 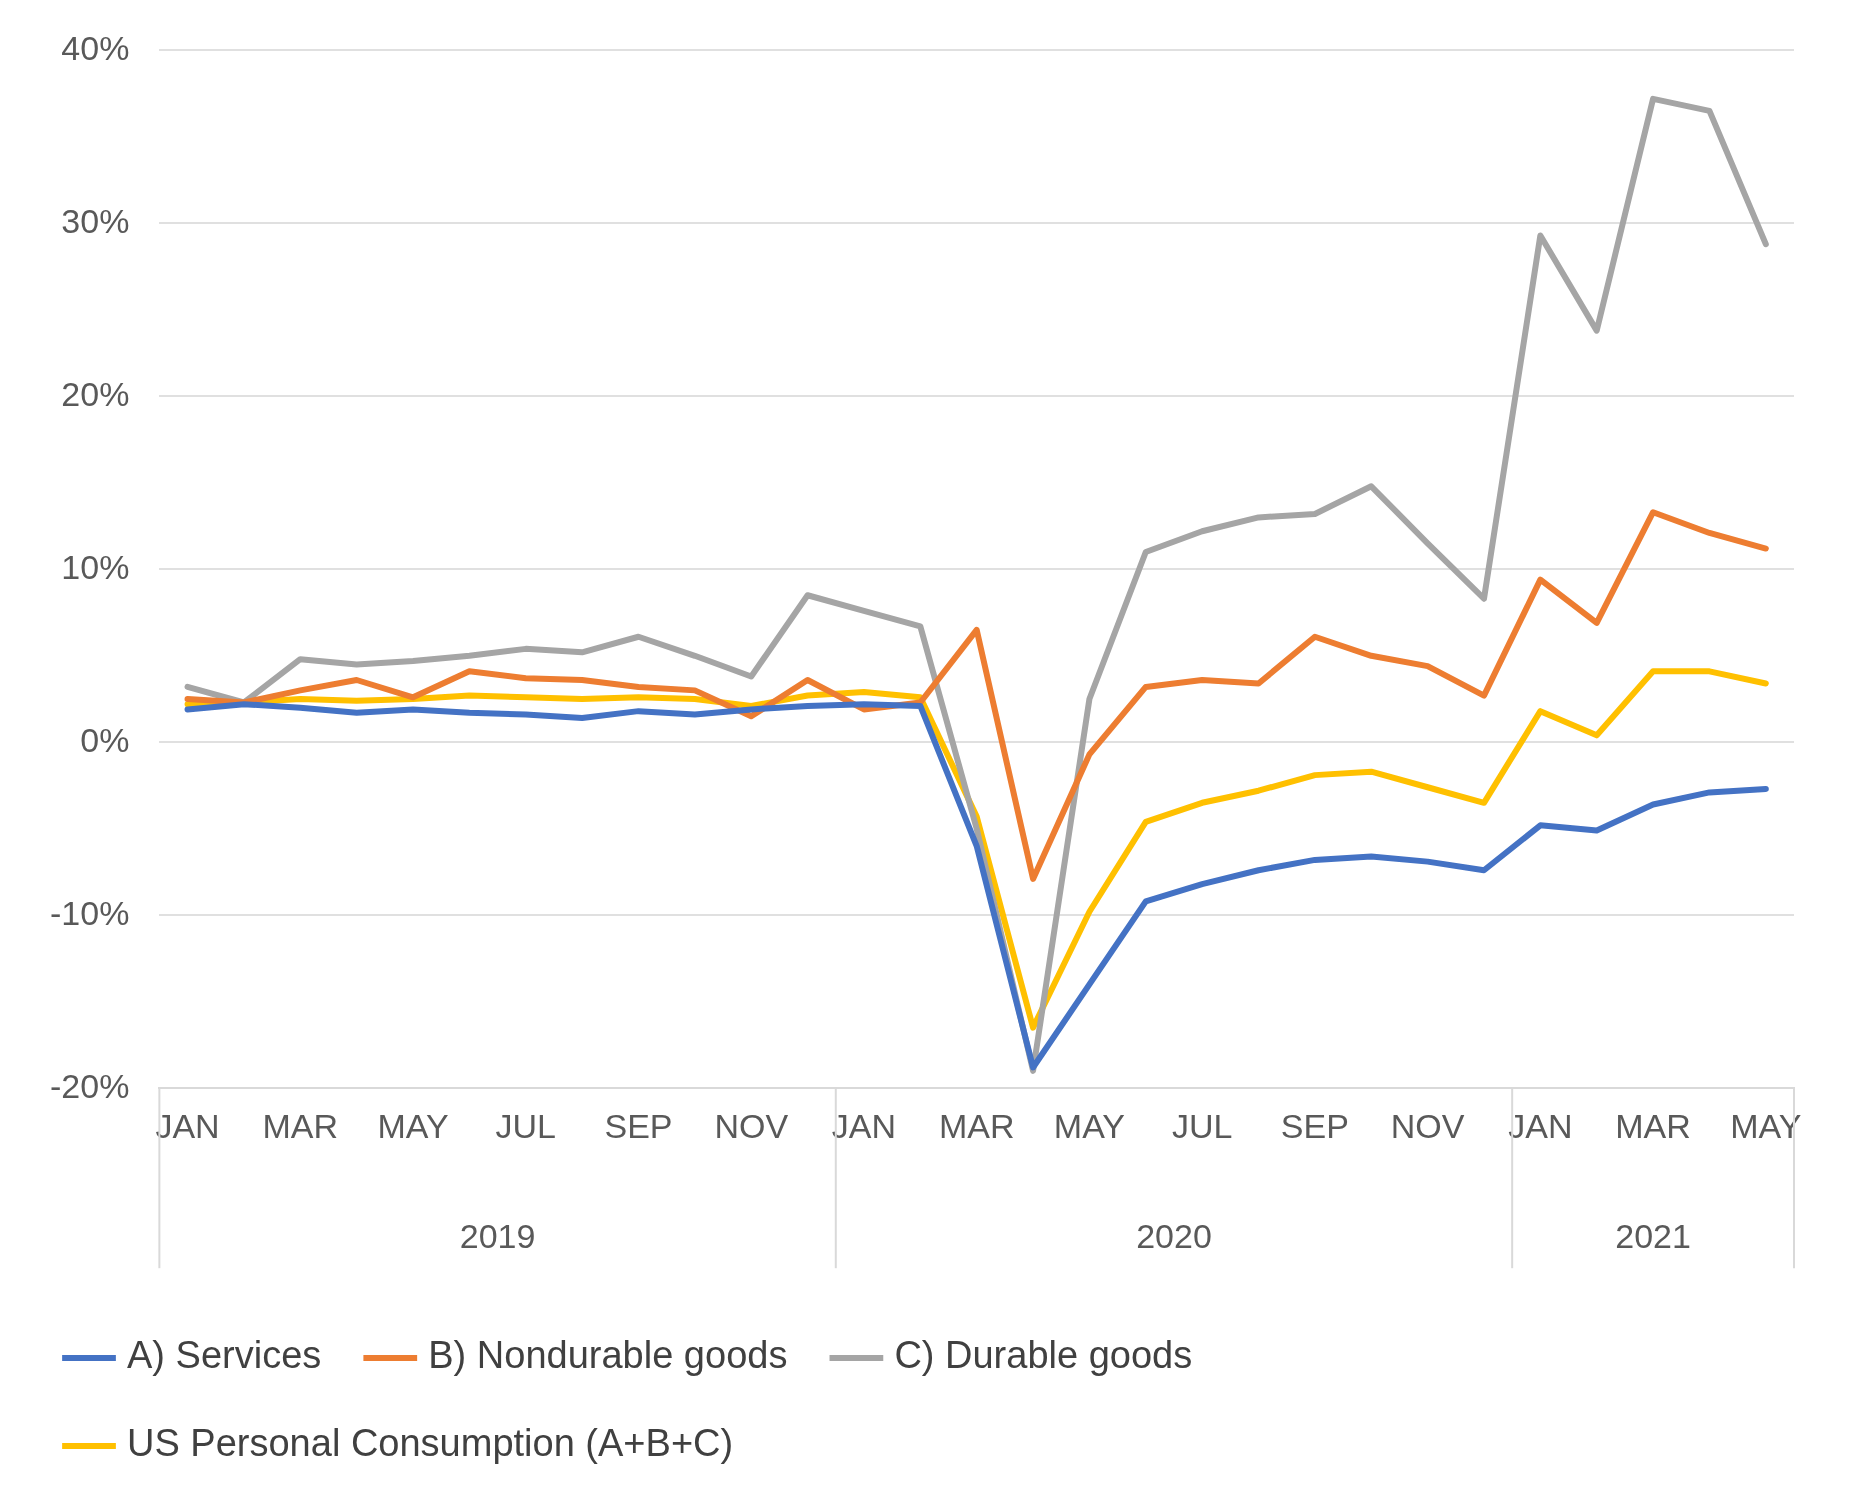 What do you see at coordinates (497, 1235) in the screenshot?
I see `text: 2019` at bounding box center [497, 1235].